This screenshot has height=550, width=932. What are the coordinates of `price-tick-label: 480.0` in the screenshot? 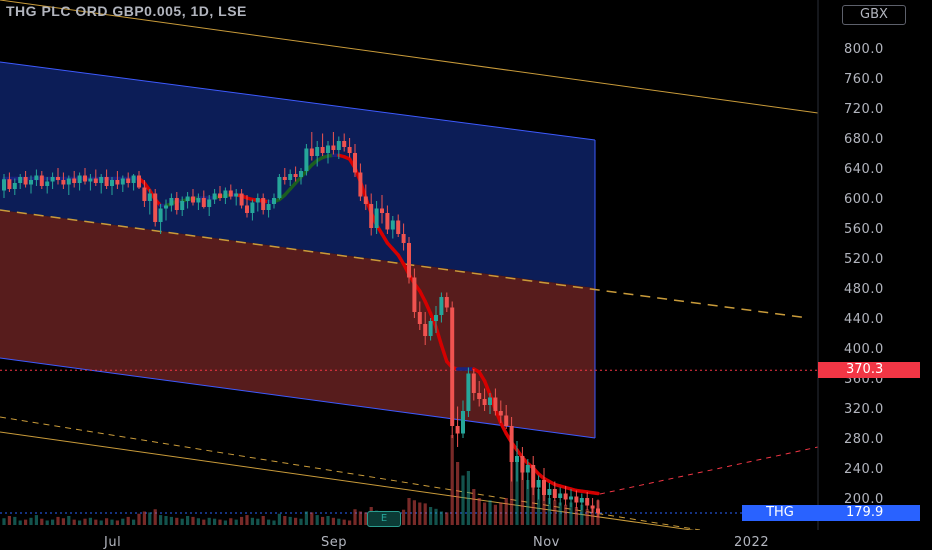 It's located at (864, 289).